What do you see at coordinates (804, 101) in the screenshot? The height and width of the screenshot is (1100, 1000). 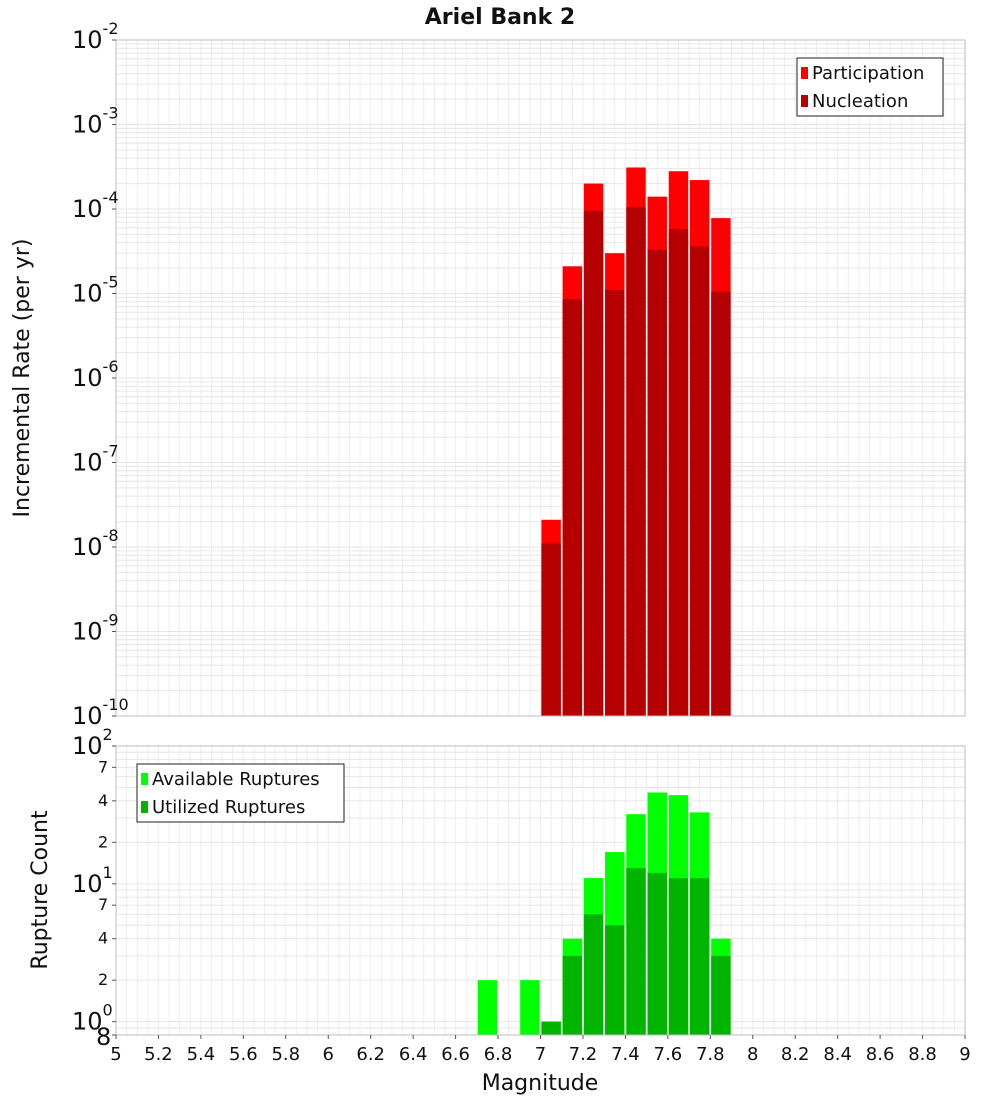 I see `legend-swatch-nucleation` at bounding box center [804, 101].